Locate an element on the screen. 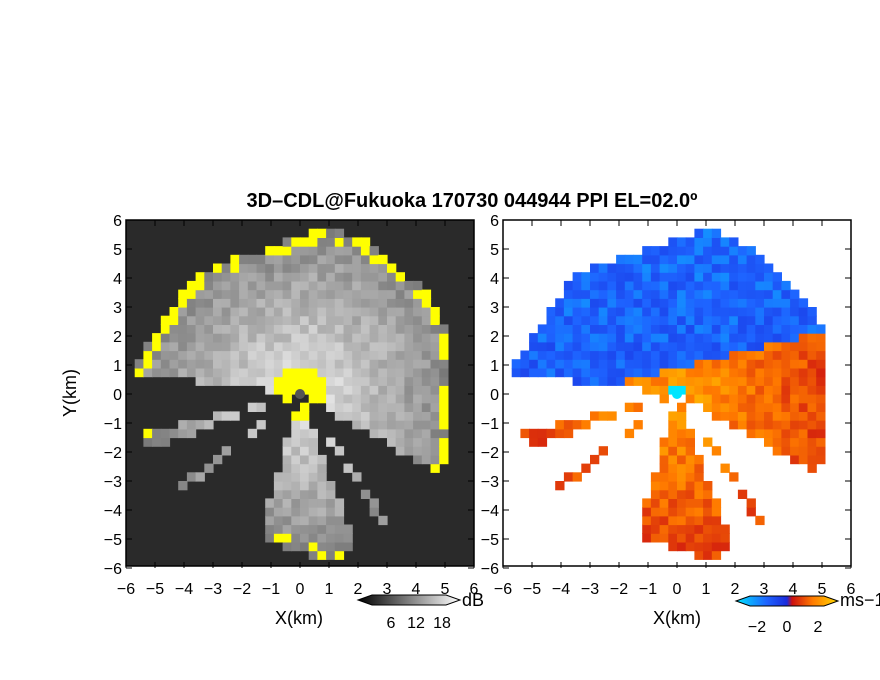  right-x-axis-label: X(km) is located at coordinates (677, 618).